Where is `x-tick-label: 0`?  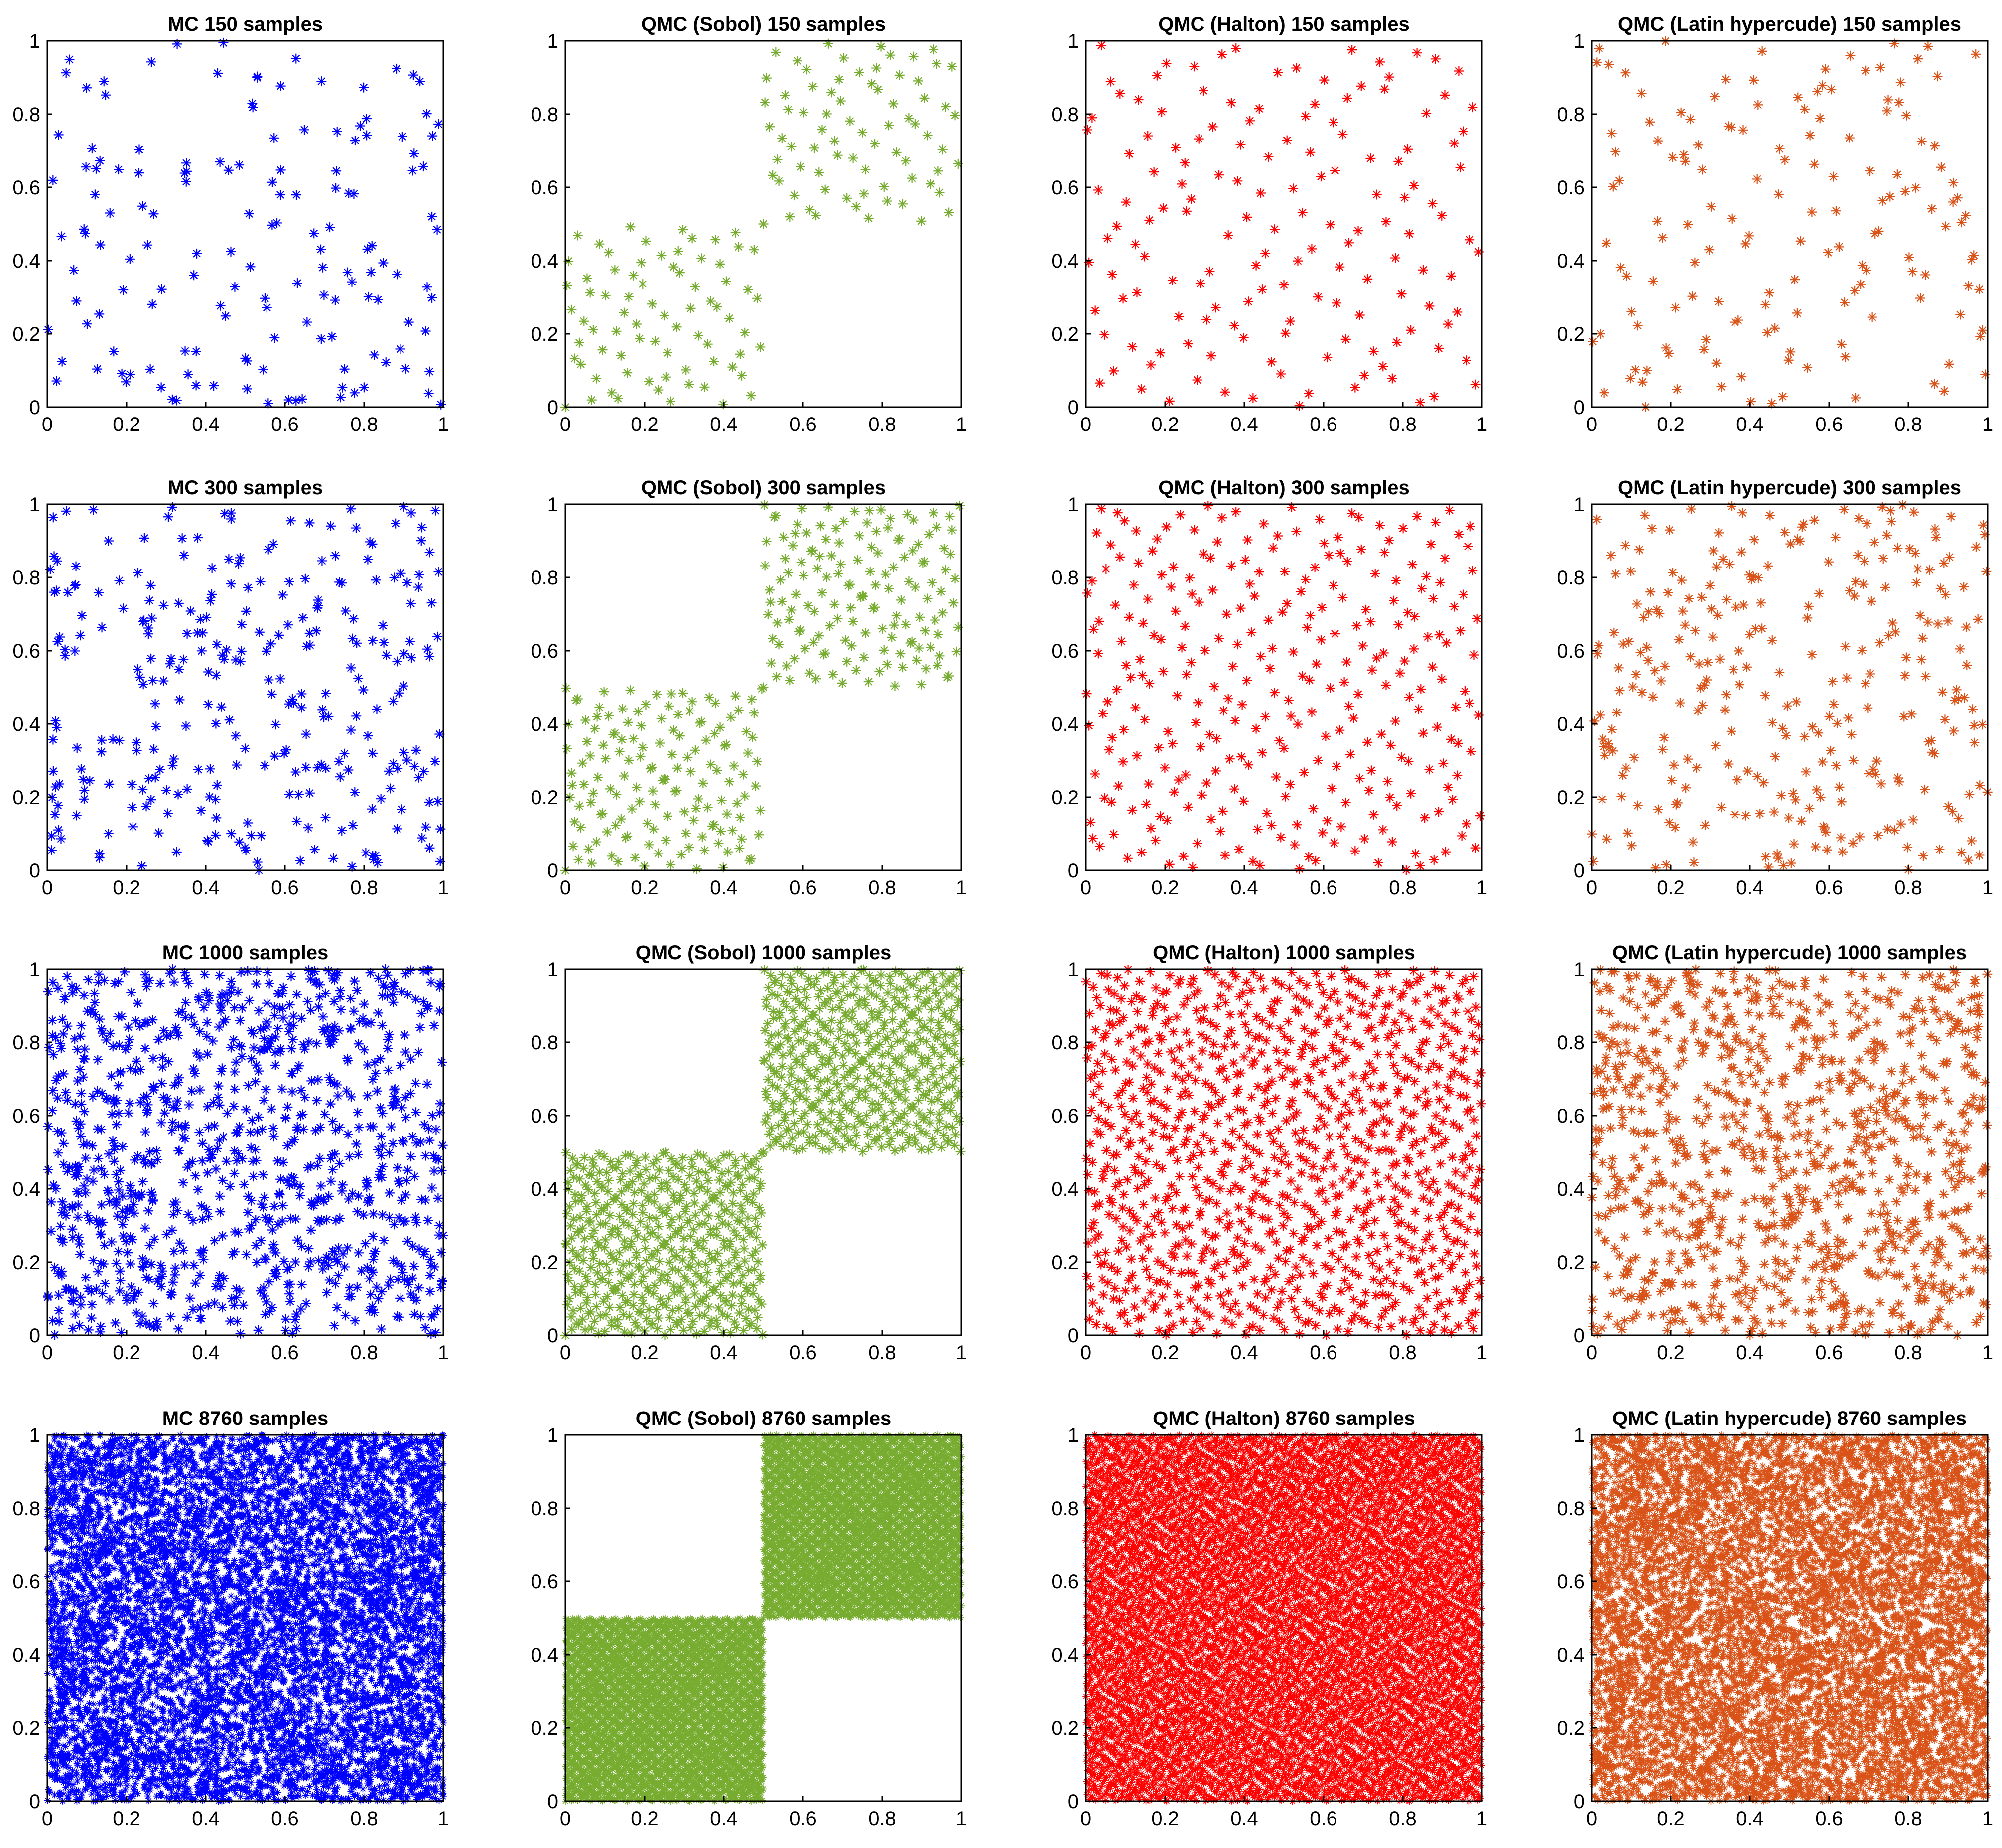 x-tick-label: 0 is located at coordinates (48, 424).